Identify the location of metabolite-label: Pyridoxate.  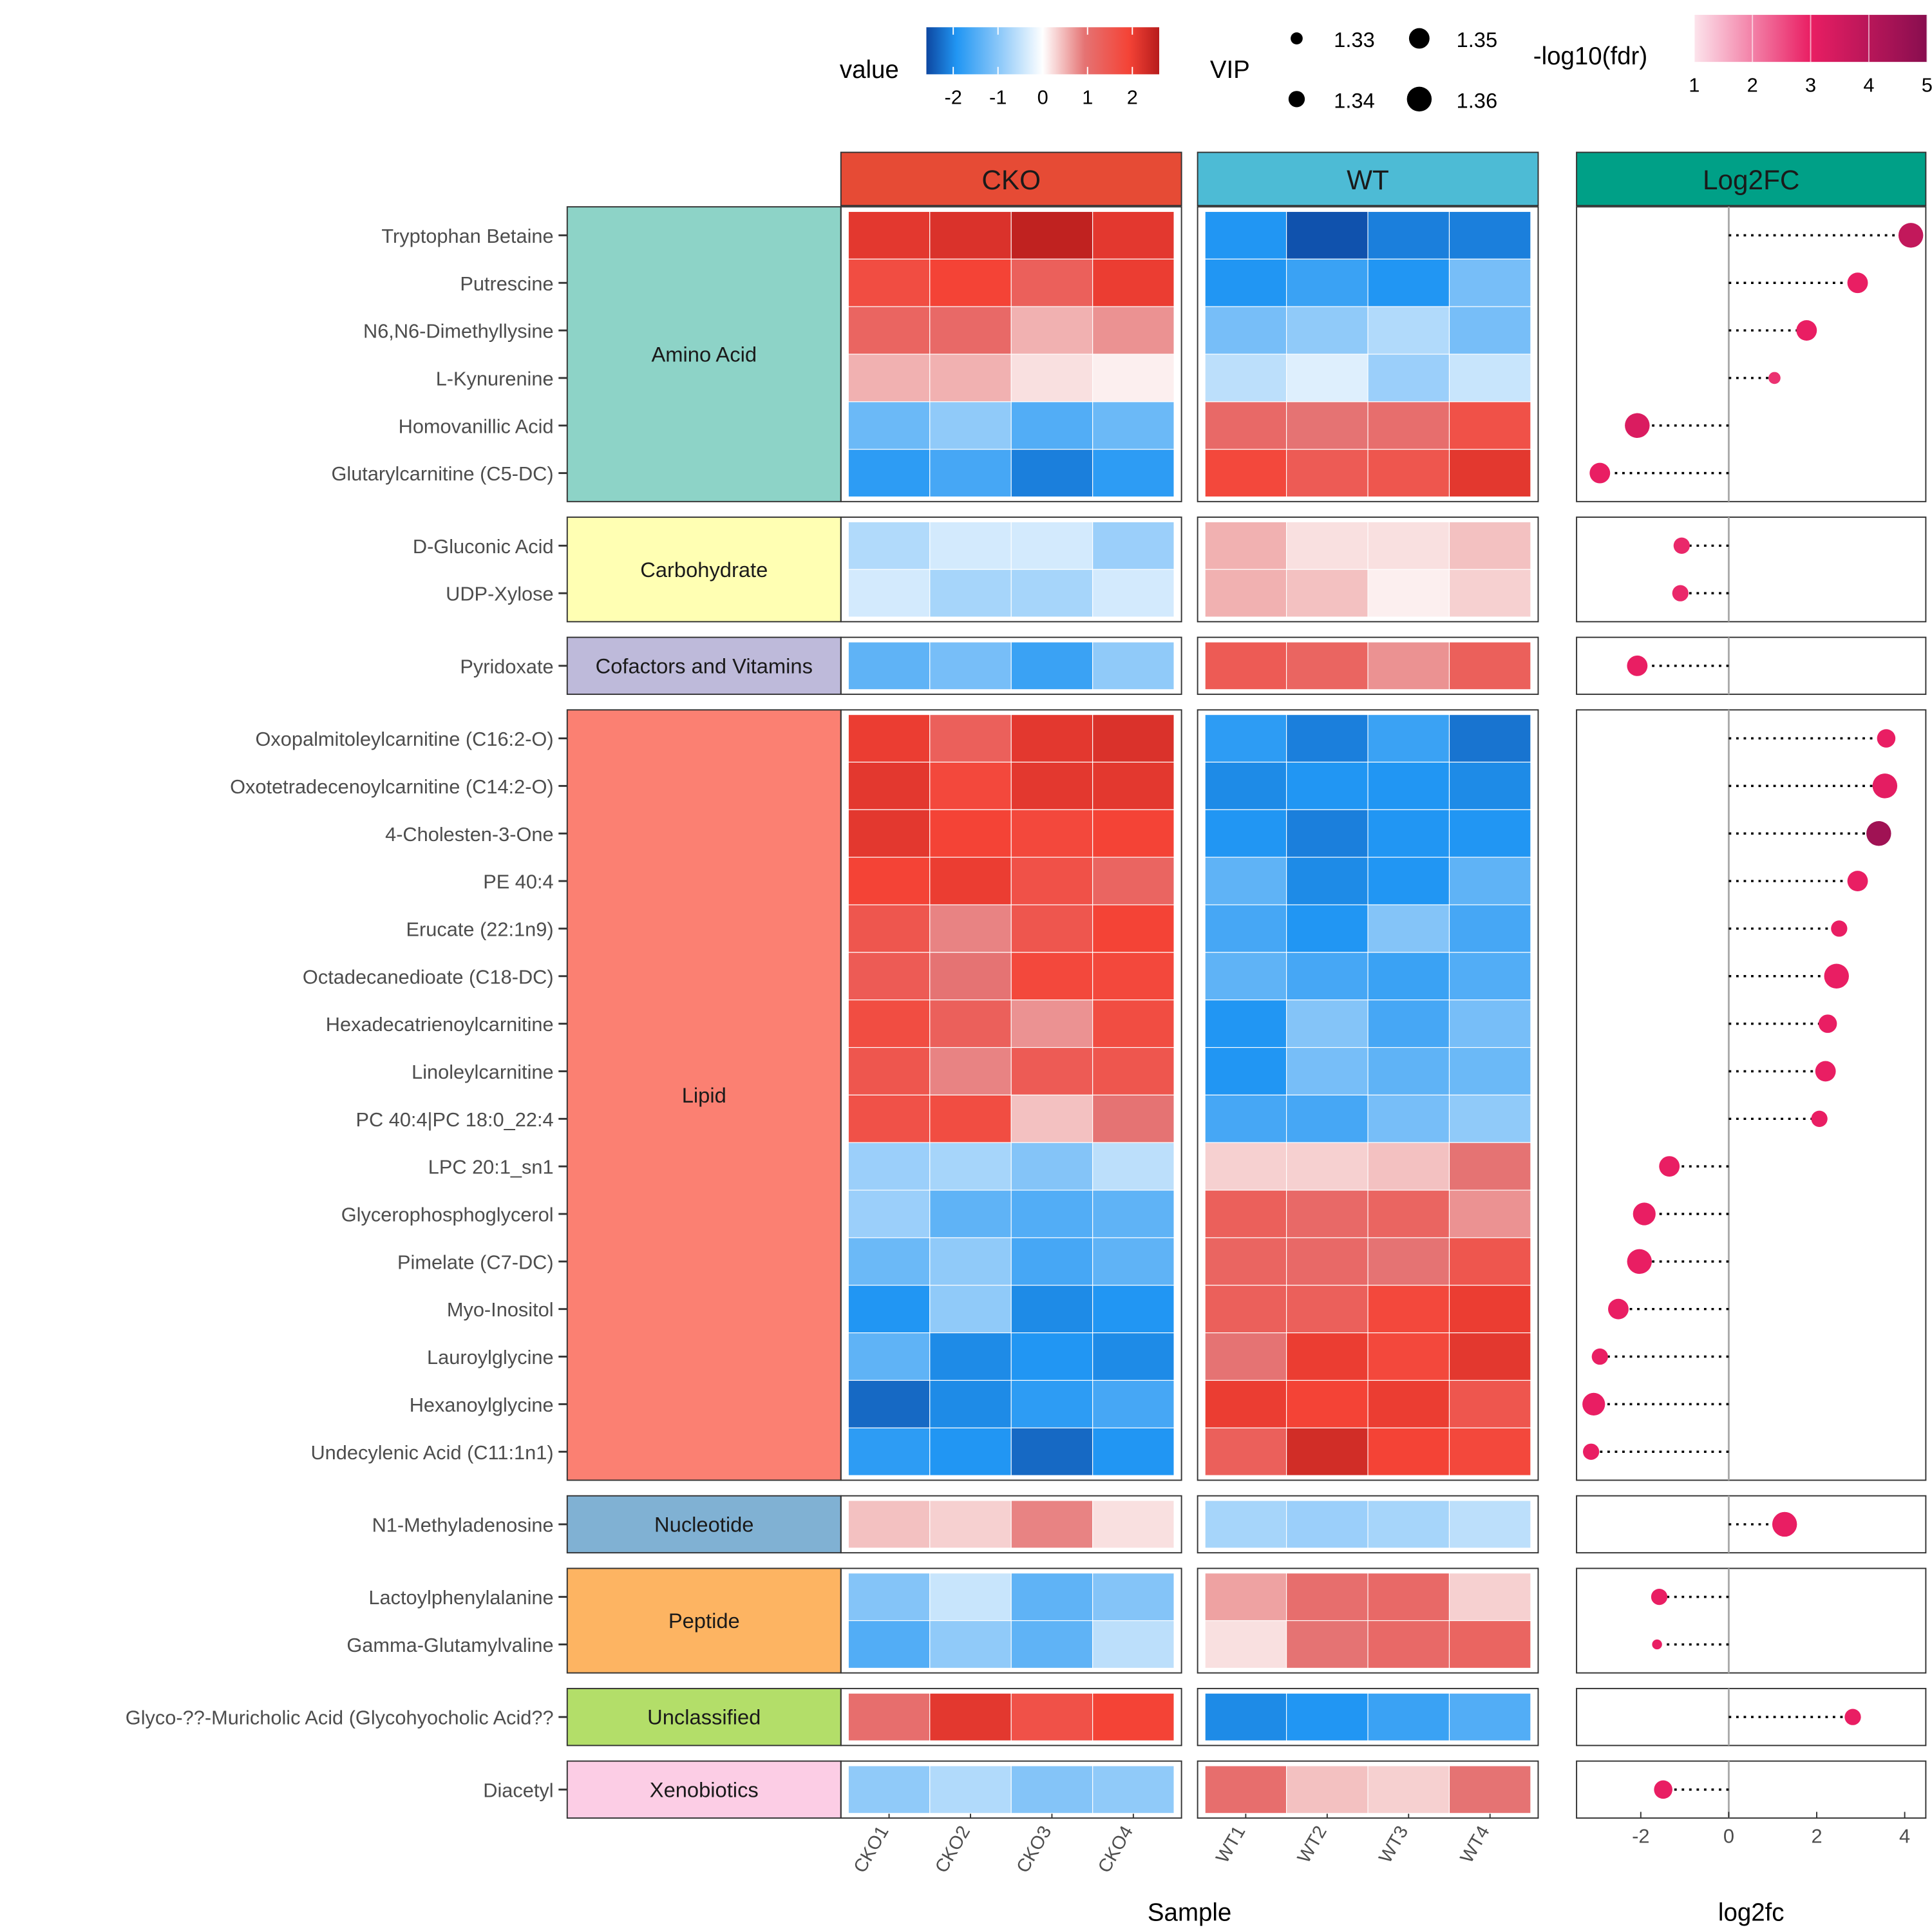
(507, 666).